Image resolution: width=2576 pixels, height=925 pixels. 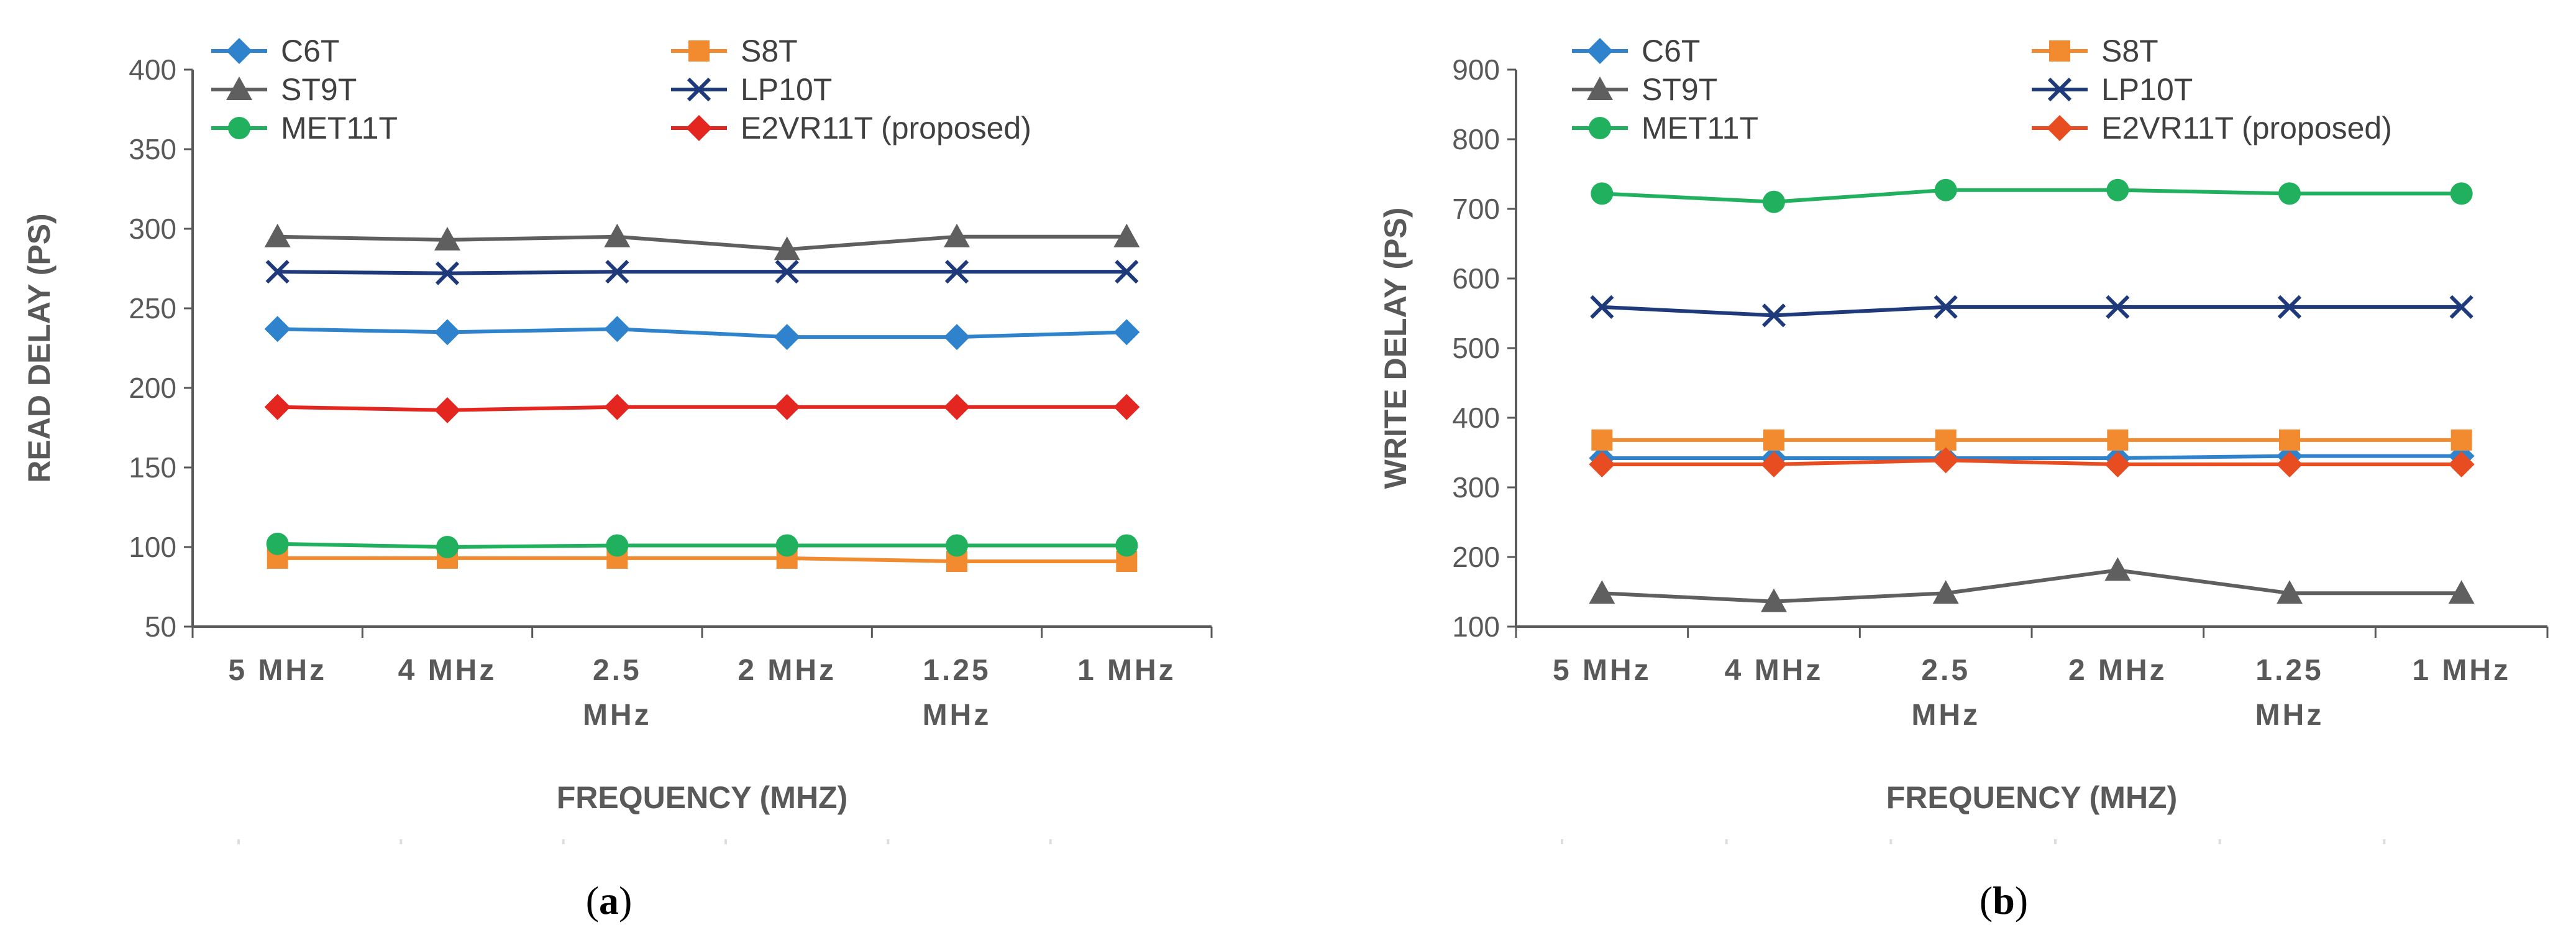 What do you see at coordinates (1476, 69) in the screenshot?
I see `y-tick-label: 900` at bounding box center [1476, 69].